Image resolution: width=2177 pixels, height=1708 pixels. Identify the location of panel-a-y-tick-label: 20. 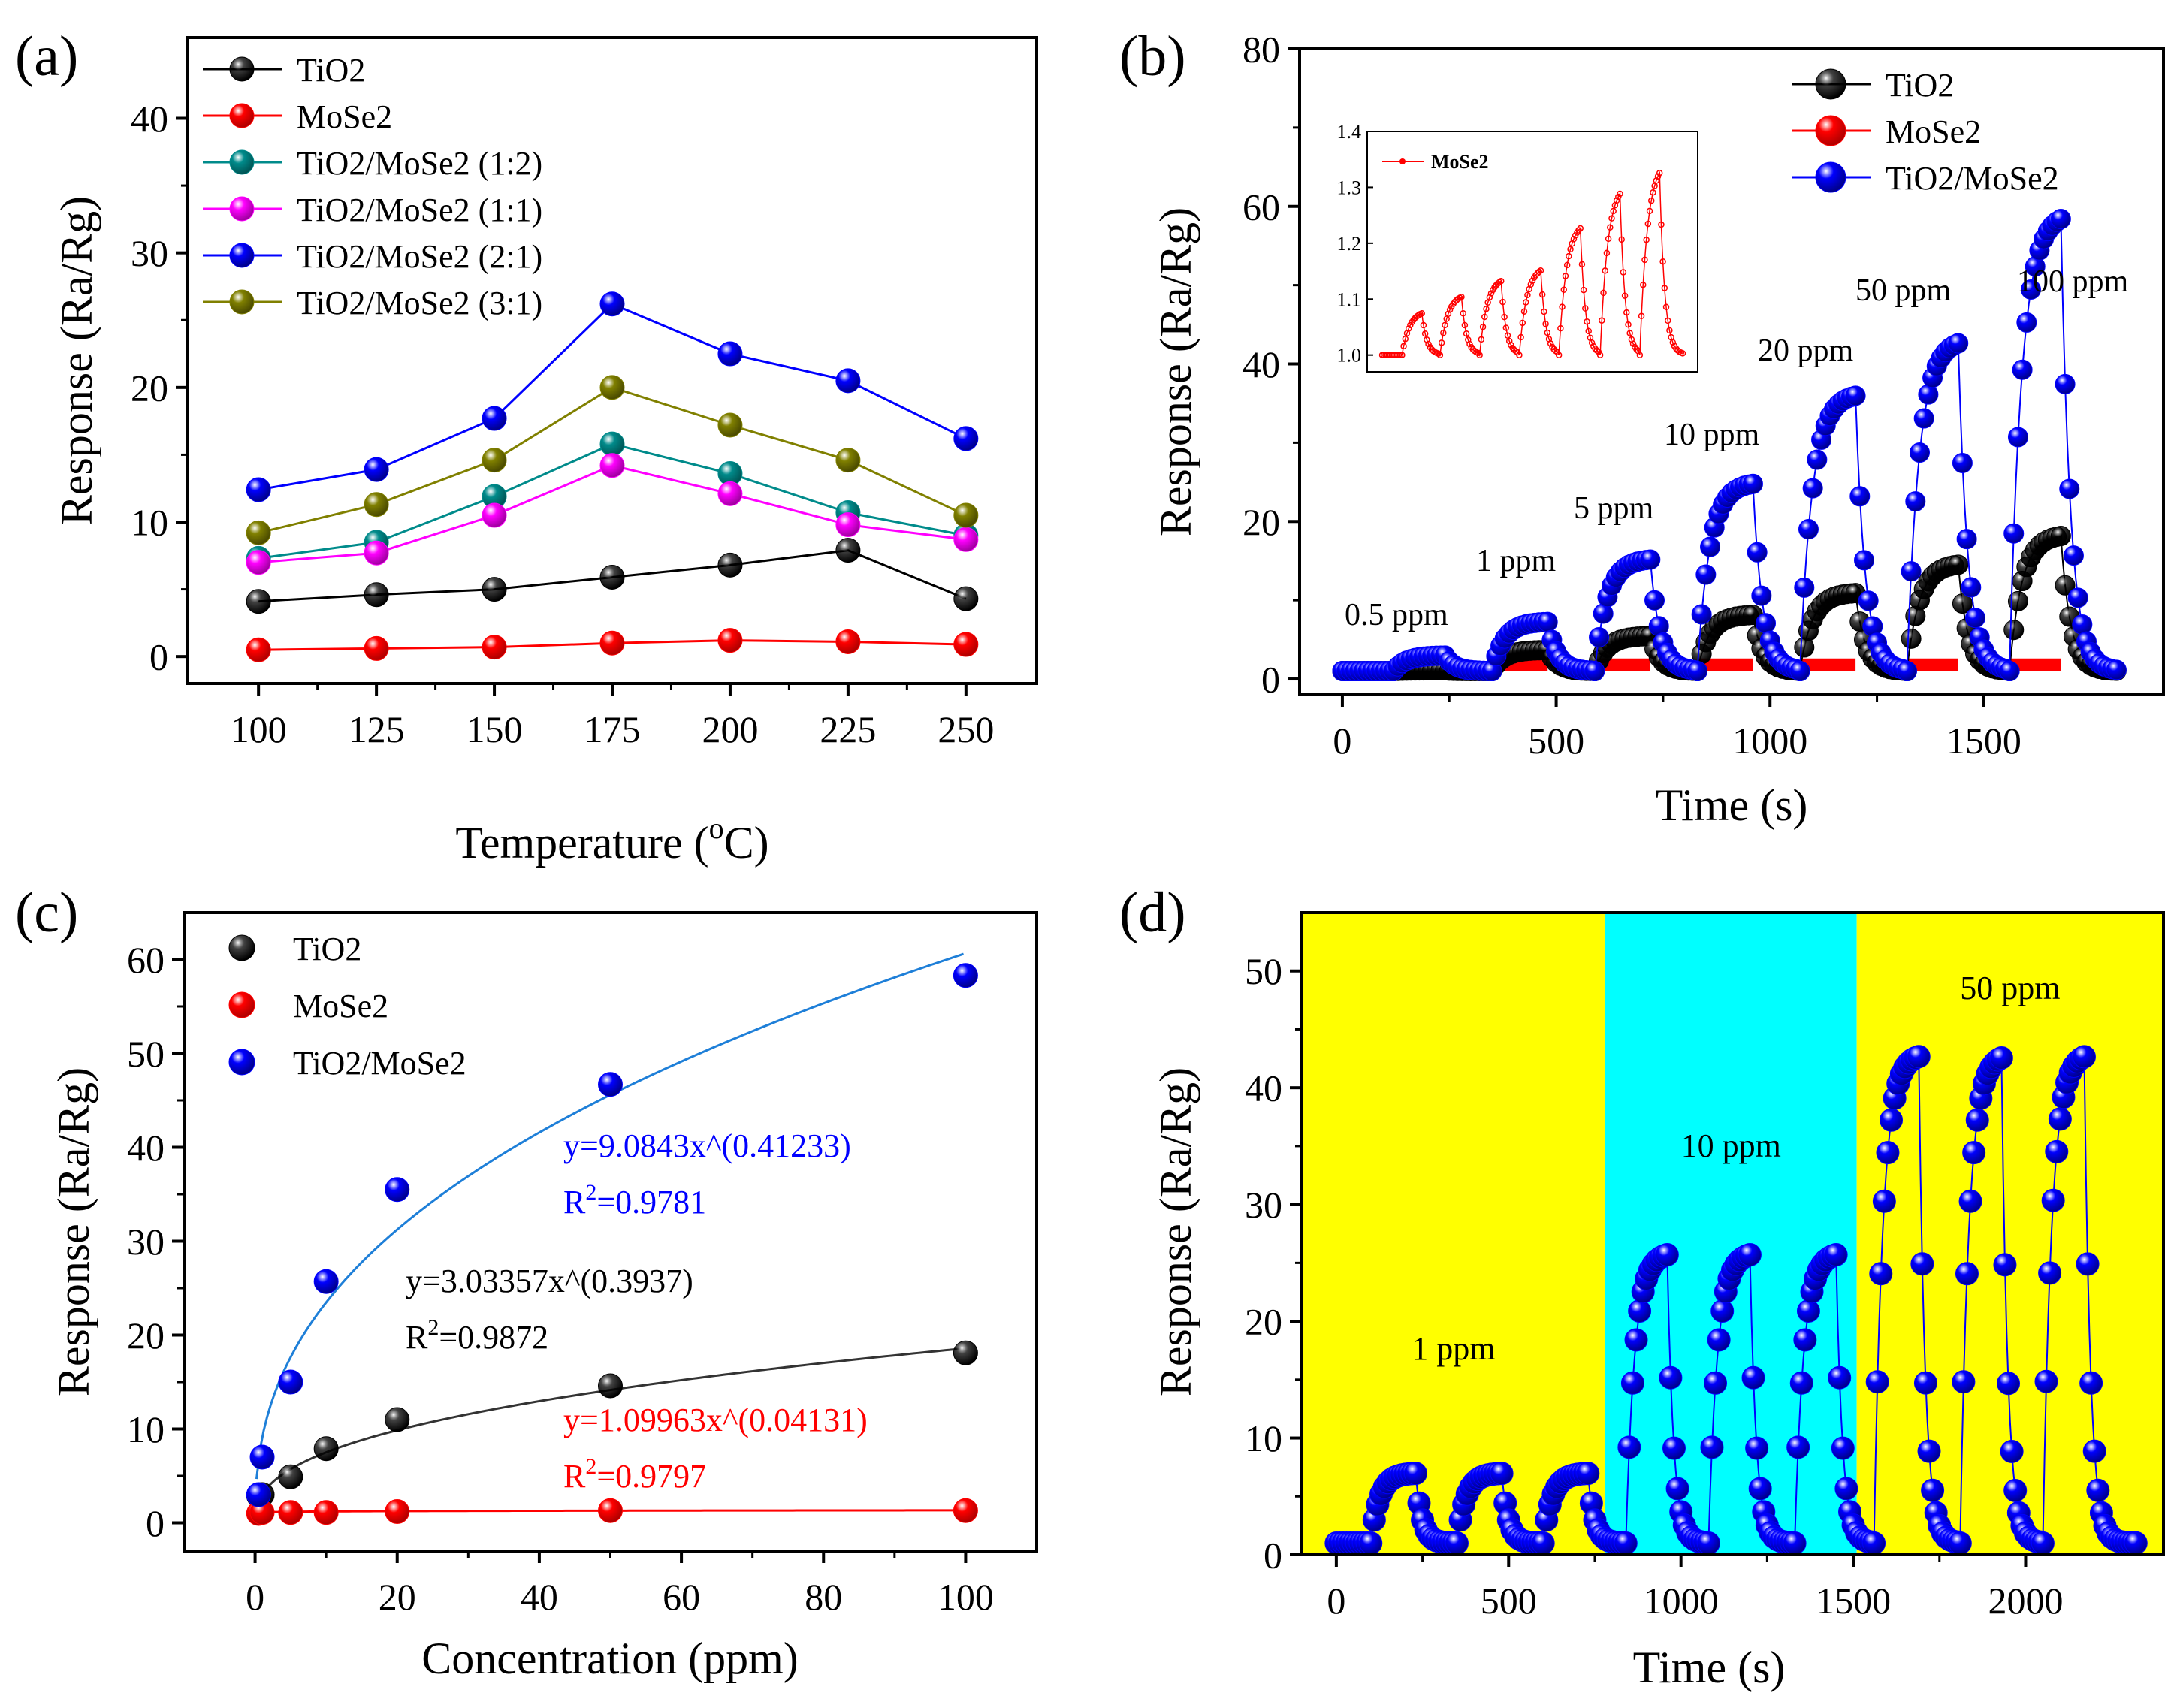
(149, 388).